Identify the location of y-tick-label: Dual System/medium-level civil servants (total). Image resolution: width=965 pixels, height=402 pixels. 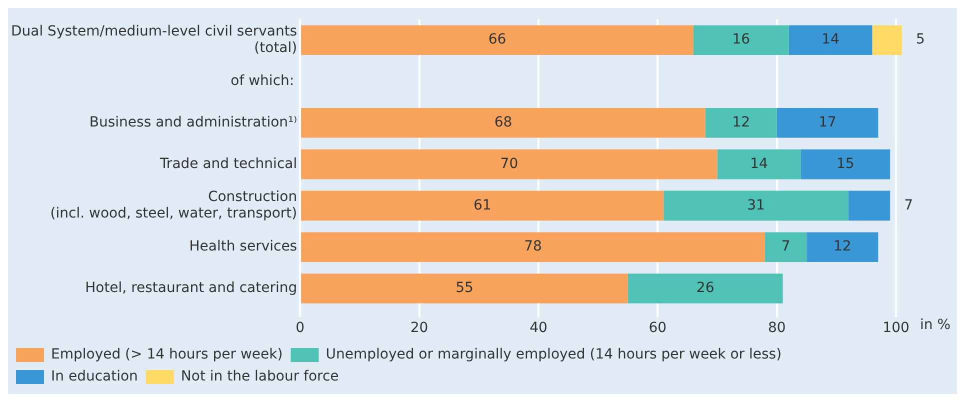
(154, 39).